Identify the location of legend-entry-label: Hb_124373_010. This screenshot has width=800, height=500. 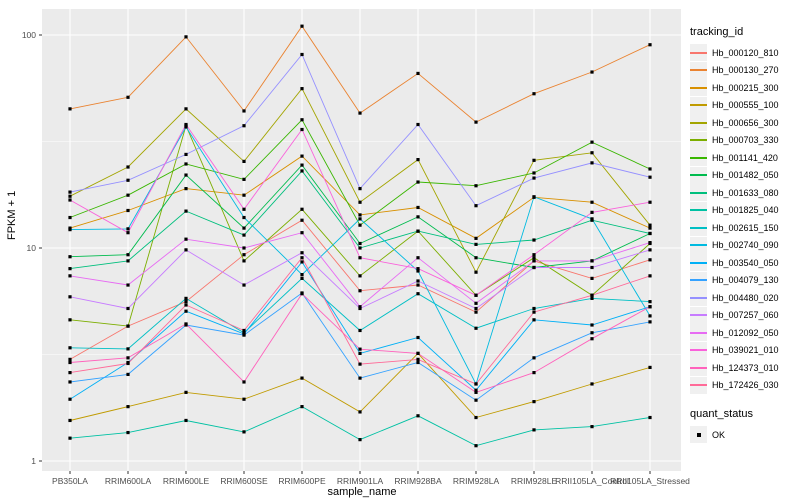
(745, 367).